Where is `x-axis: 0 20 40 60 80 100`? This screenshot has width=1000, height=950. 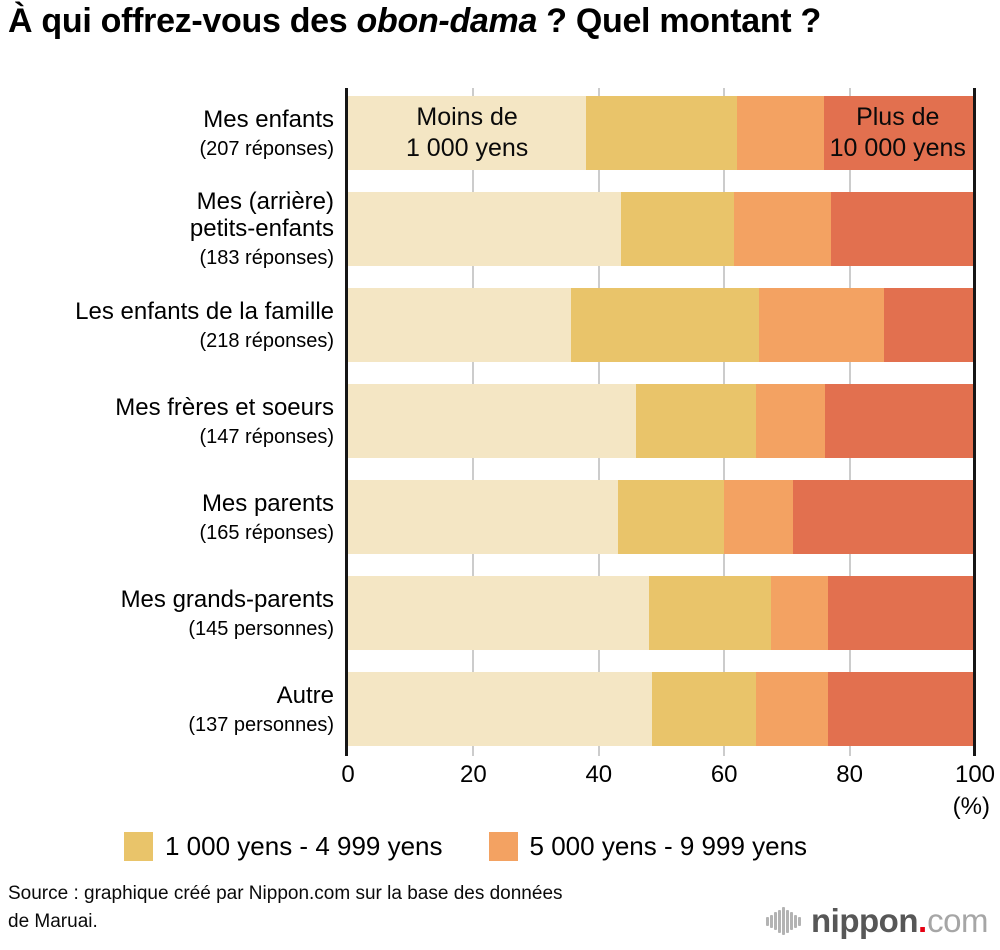 x-axis: 0 20 40 60 80 100 is located at coordinates (668, 776).